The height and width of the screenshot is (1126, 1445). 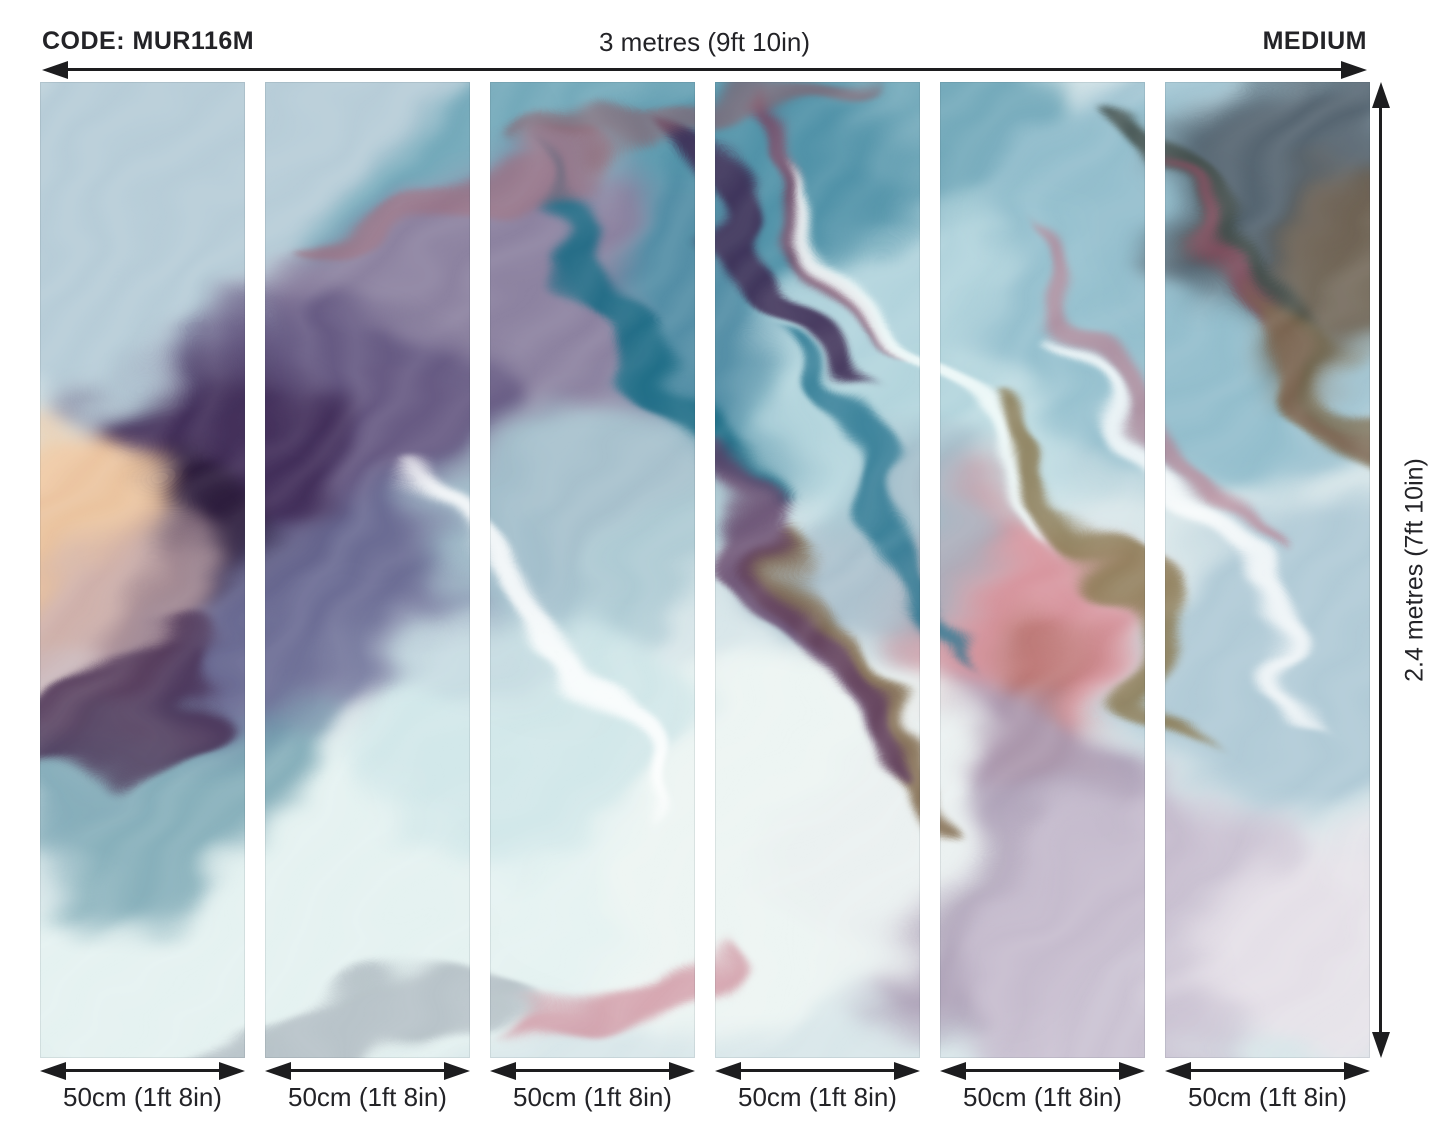 What do you see at coordinates (592, 1097) in the screenshot?
I see `panel-width-label-3: 50cm (1ft 8in)` at bounding box center [592, 1097].